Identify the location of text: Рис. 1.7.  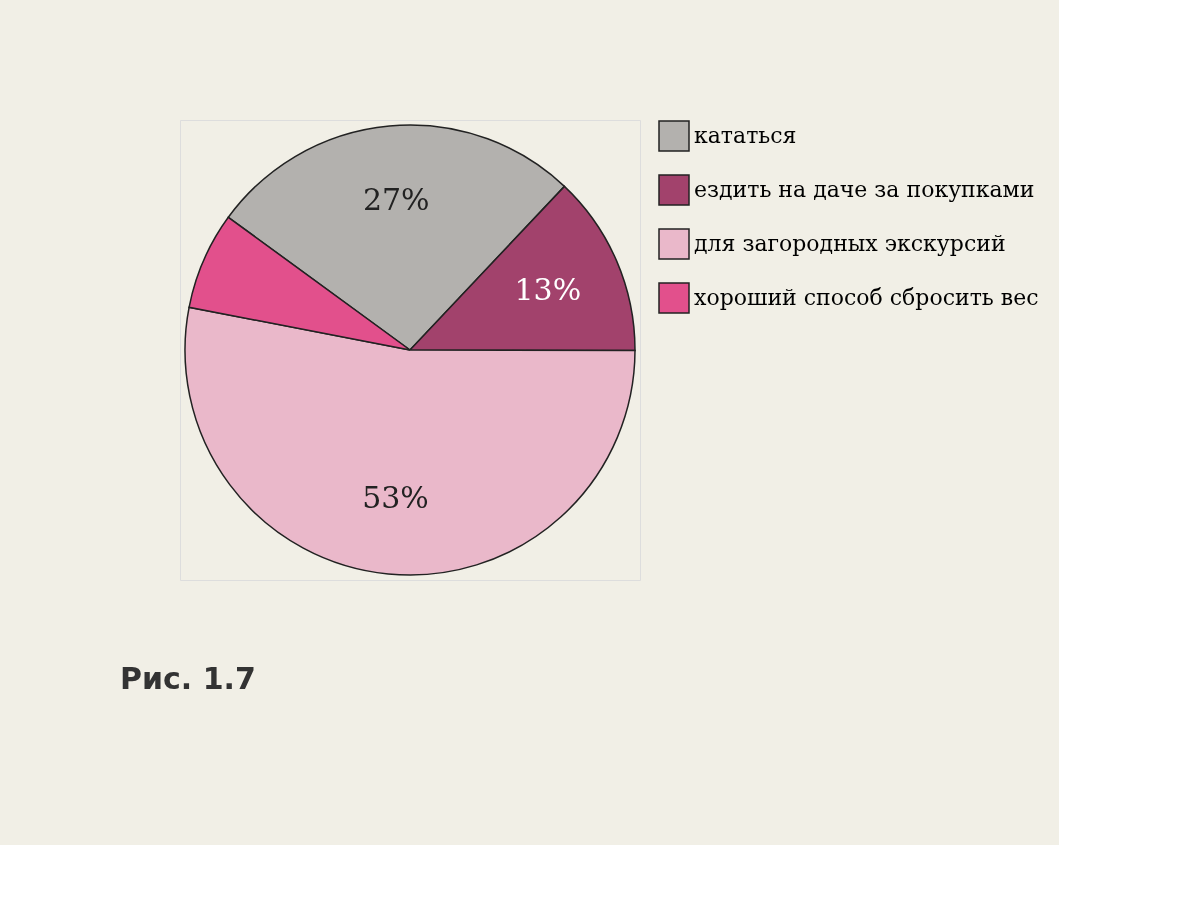
(188, 678).